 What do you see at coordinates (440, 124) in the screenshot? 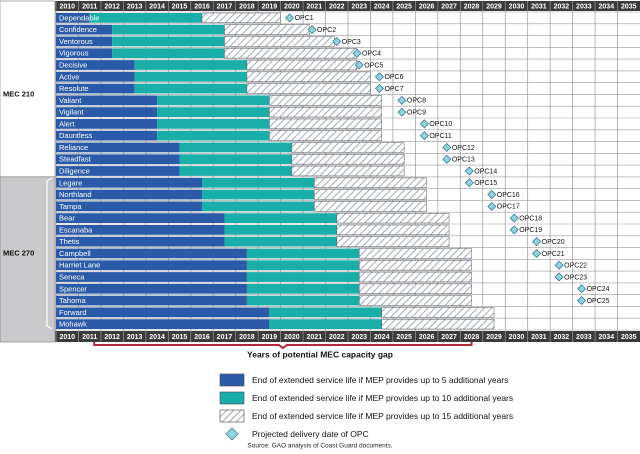
I see `opc-label: OPC10` at bounding box center [440, 124].